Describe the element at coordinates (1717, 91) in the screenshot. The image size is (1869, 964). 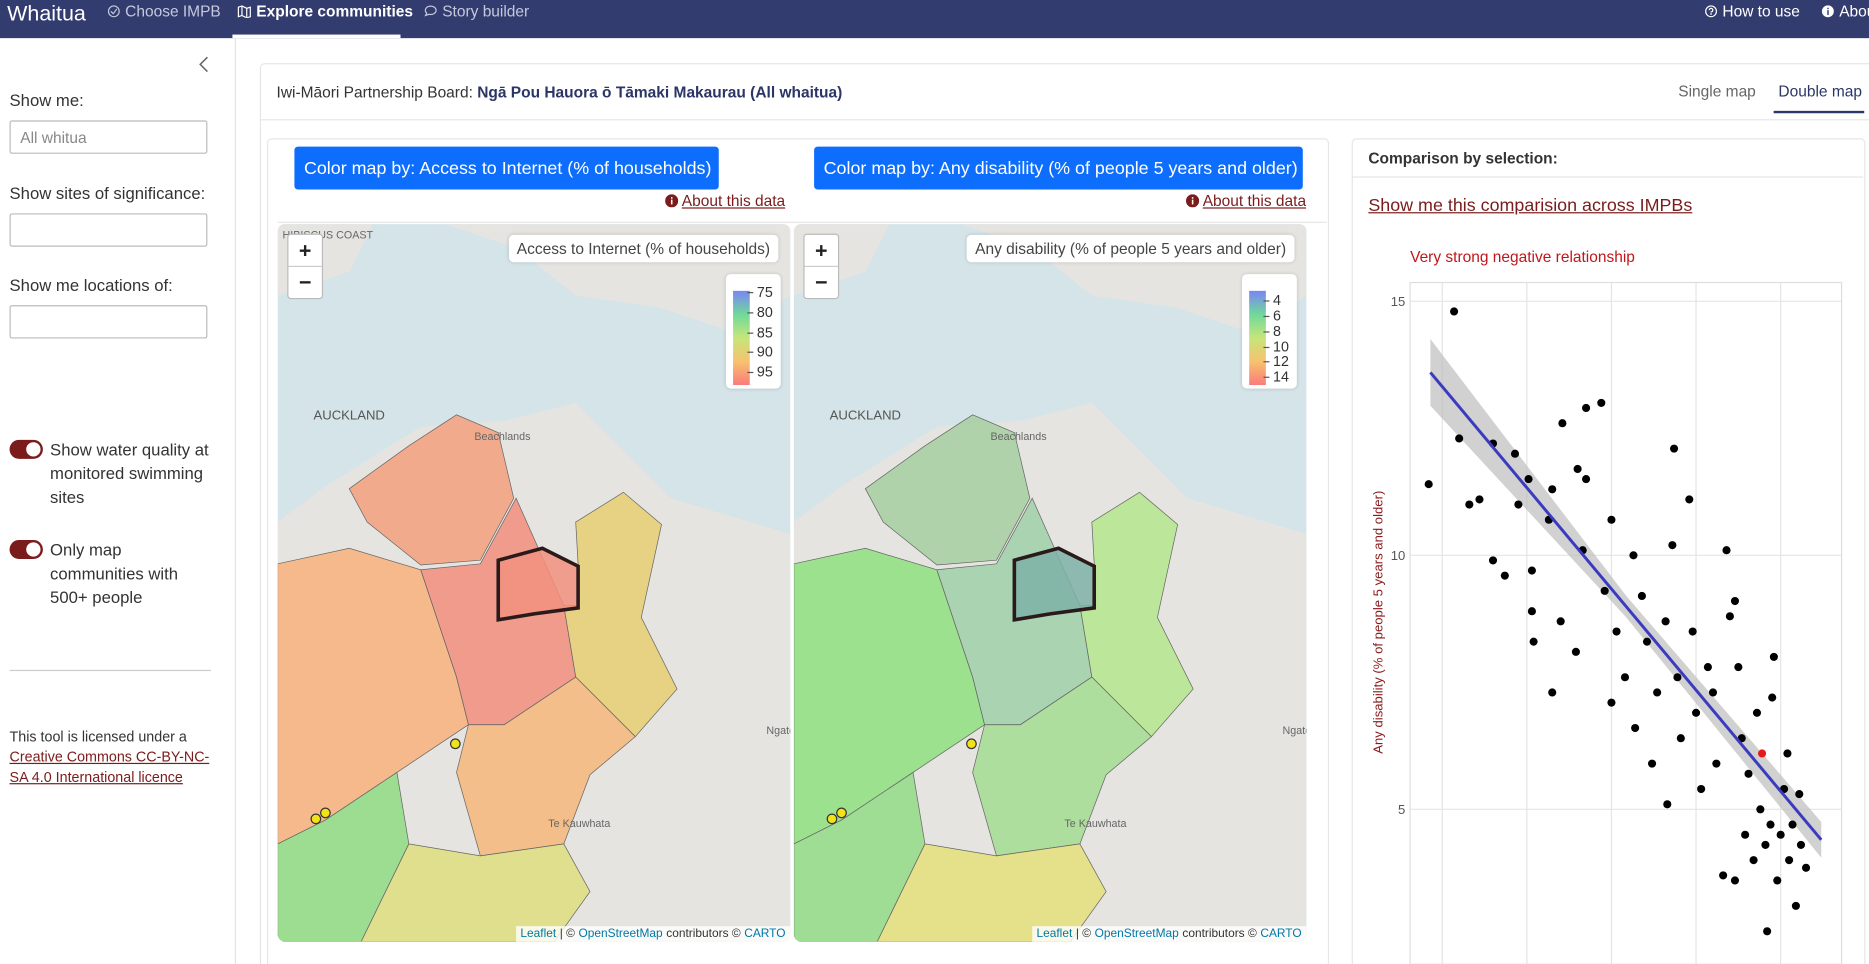
I see `tab: Single map` at that location.